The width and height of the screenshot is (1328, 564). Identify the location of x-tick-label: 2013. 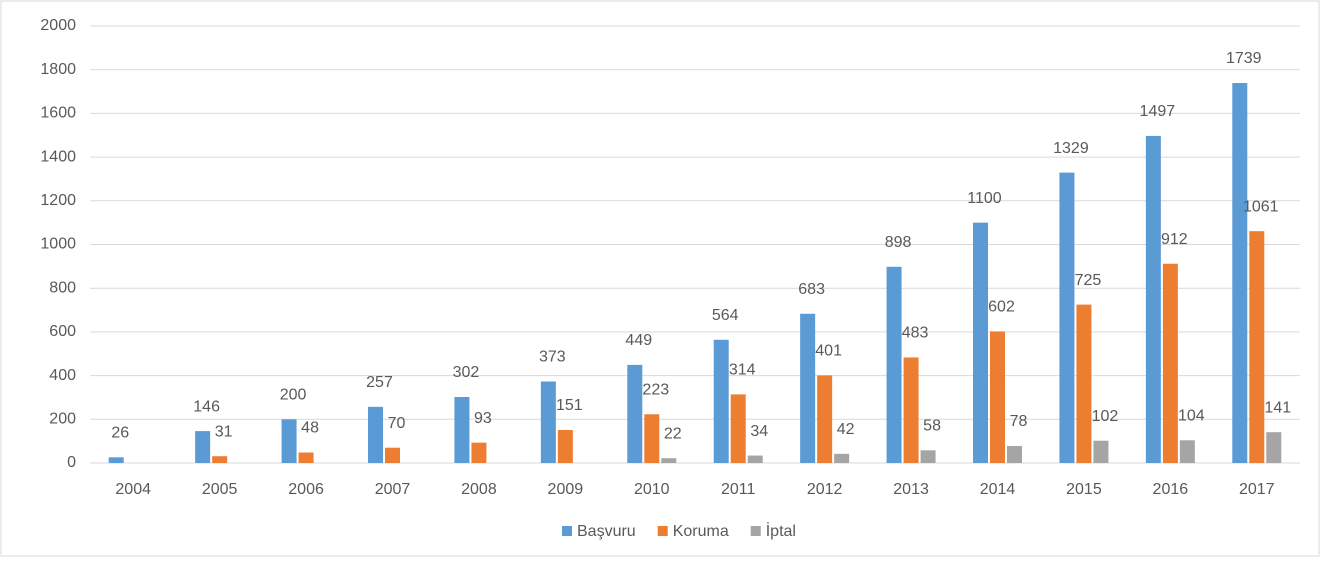
(911, 489).